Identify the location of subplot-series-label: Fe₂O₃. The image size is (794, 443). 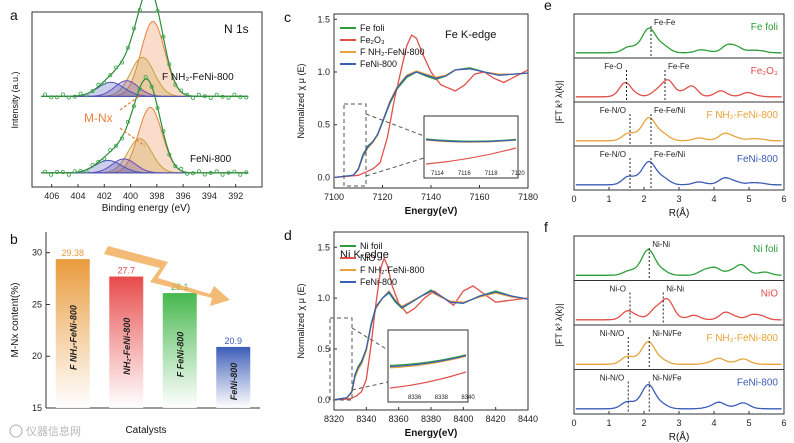
(764, 71).